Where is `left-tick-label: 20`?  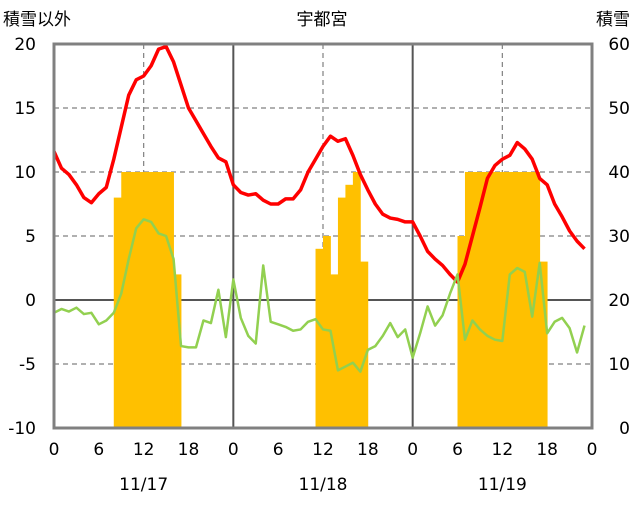 left-tick-label: 20 is located at coordinates (25, 45).